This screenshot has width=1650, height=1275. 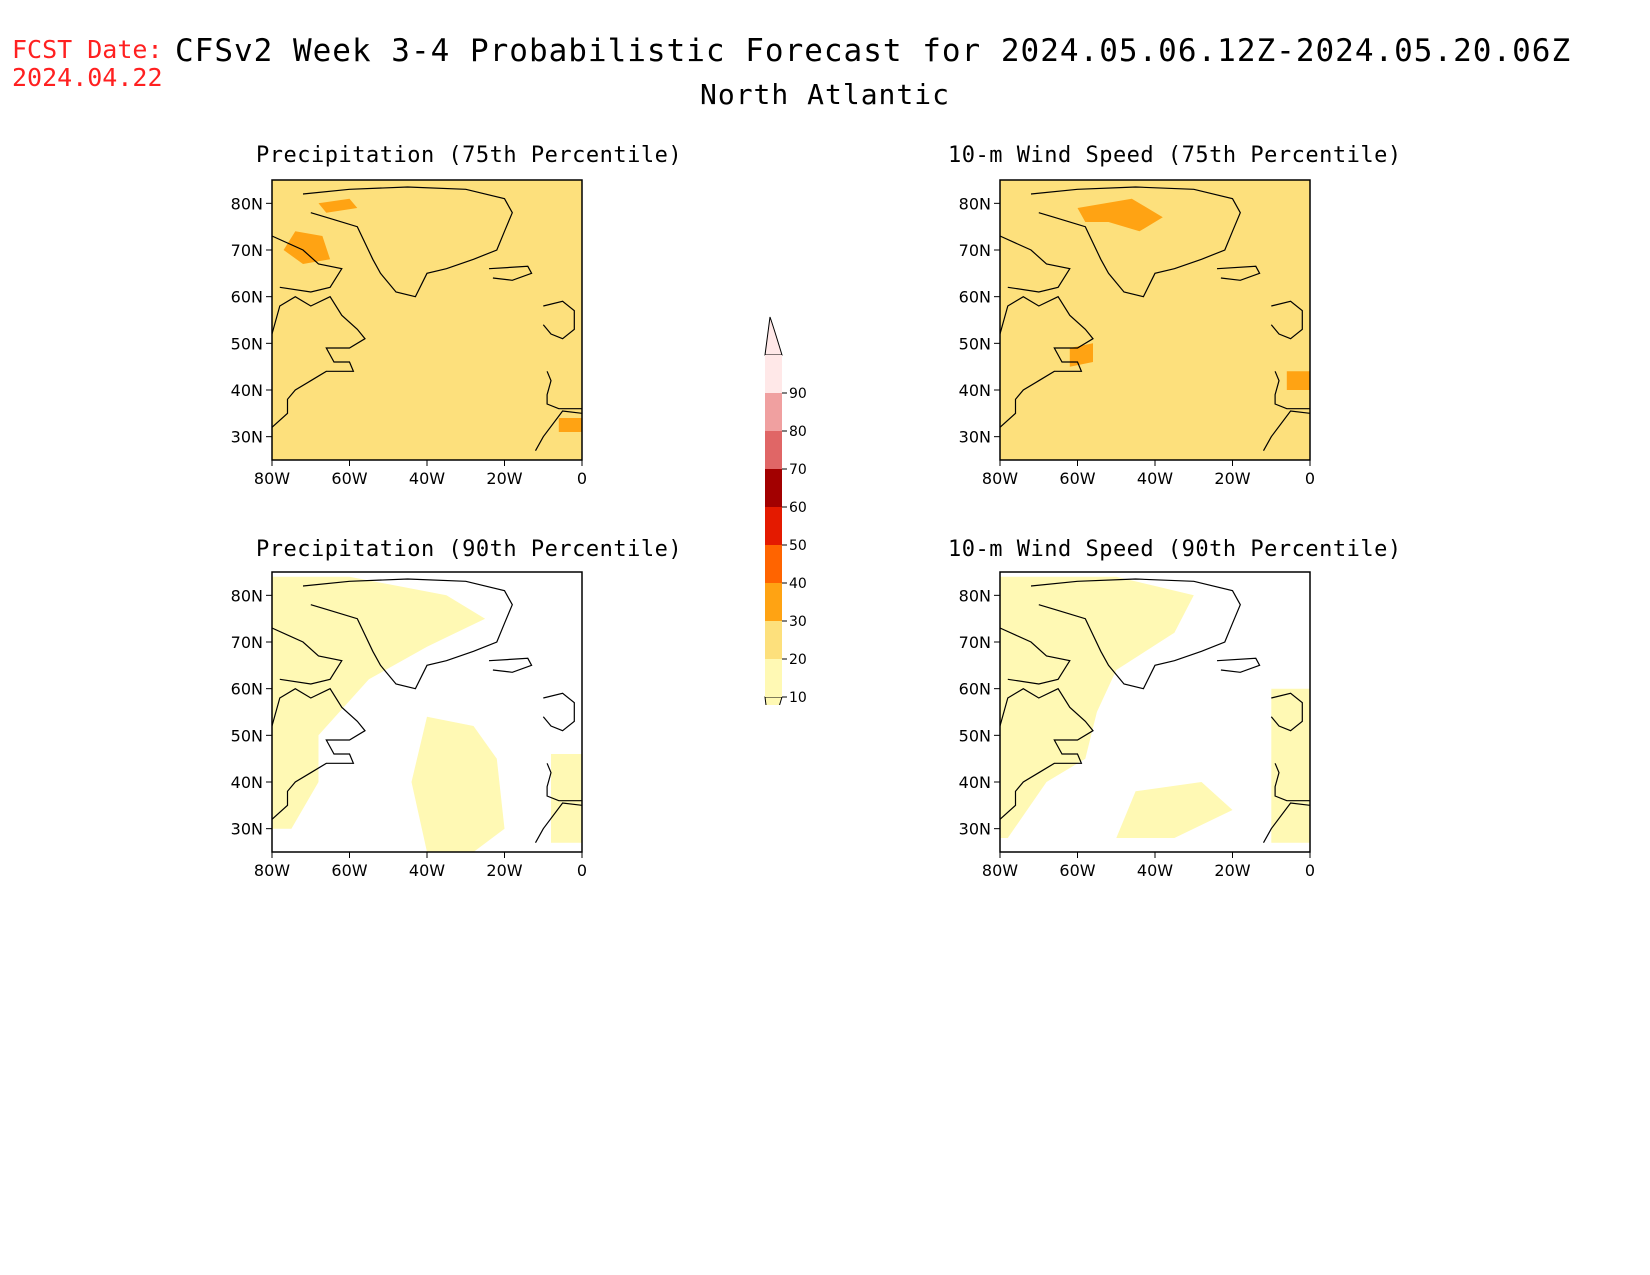 I want to click on panel-title-wind-75: 10-m Wind Speed (75th Percentile), so click(x=1175, y=155).